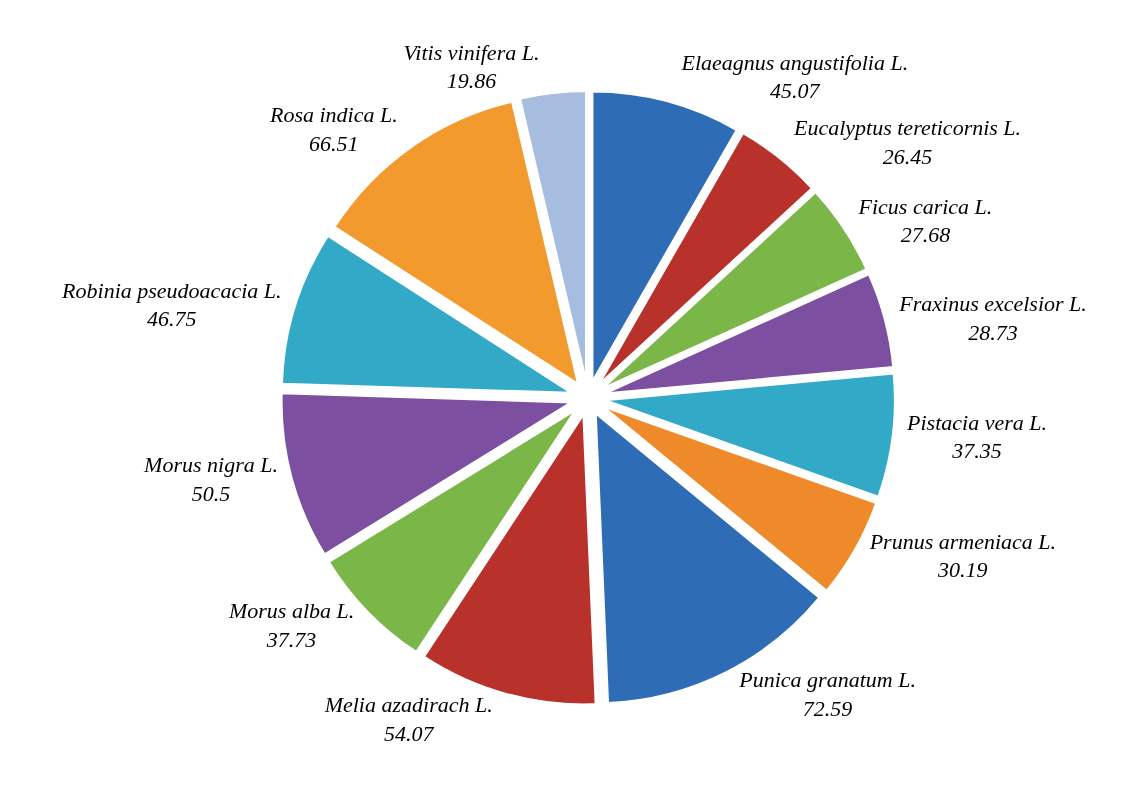 The width and height of the screenshot is (1148, 785). What do you see at coordinates (907, 127) in the screenshot?
I see `slice-label: Eucalyptus tereticornis L.` at bounding box center [907, 127].